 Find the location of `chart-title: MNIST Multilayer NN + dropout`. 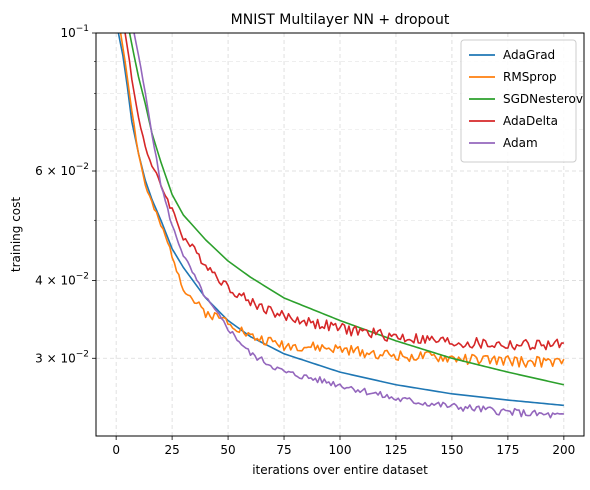

chart-title: MNIST Multilayer NN + dropout is located at coordinates (340, 20).